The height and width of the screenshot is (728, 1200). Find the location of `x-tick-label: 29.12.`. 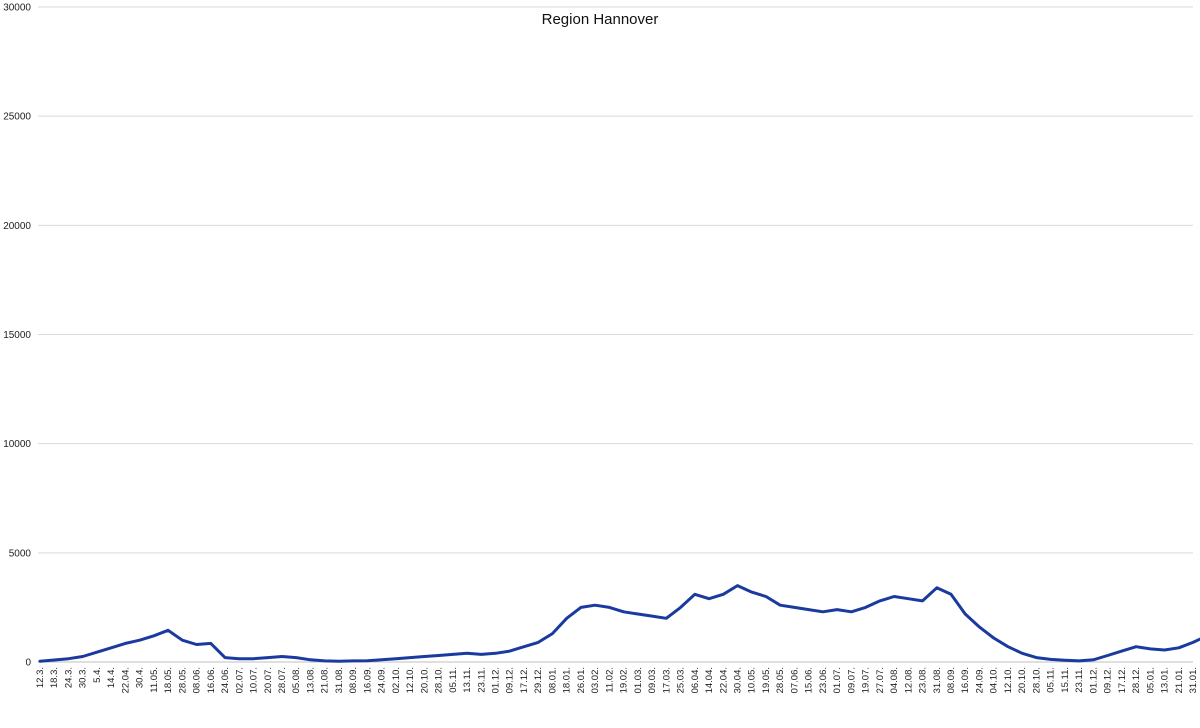

x-tick-label: 29.12. is located at coordinates (538, 680).